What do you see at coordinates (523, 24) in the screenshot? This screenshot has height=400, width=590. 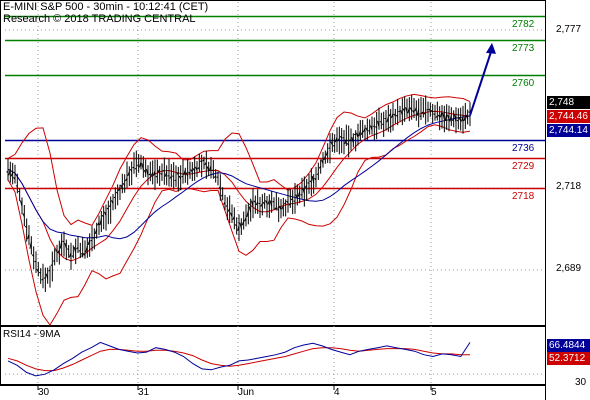 I see `level-label-2782: 2782` at bounding box center [523, 24].